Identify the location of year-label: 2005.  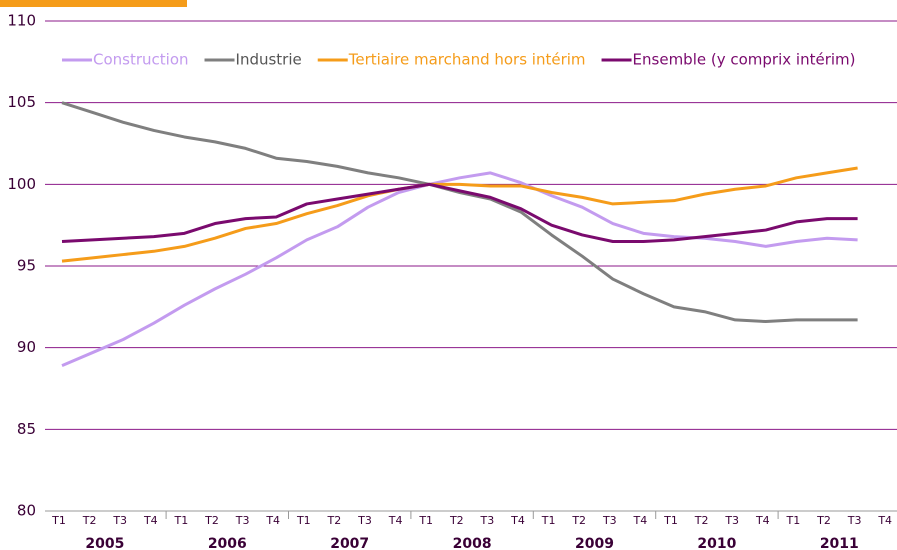
(104, 543).